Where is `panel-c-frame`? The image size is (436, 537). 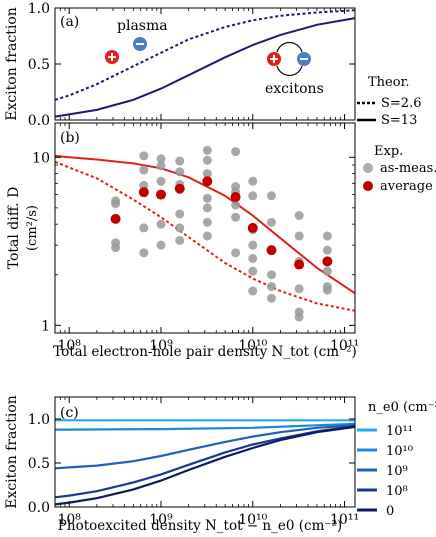 panel-c-frame is located at coordinates (205, 452).